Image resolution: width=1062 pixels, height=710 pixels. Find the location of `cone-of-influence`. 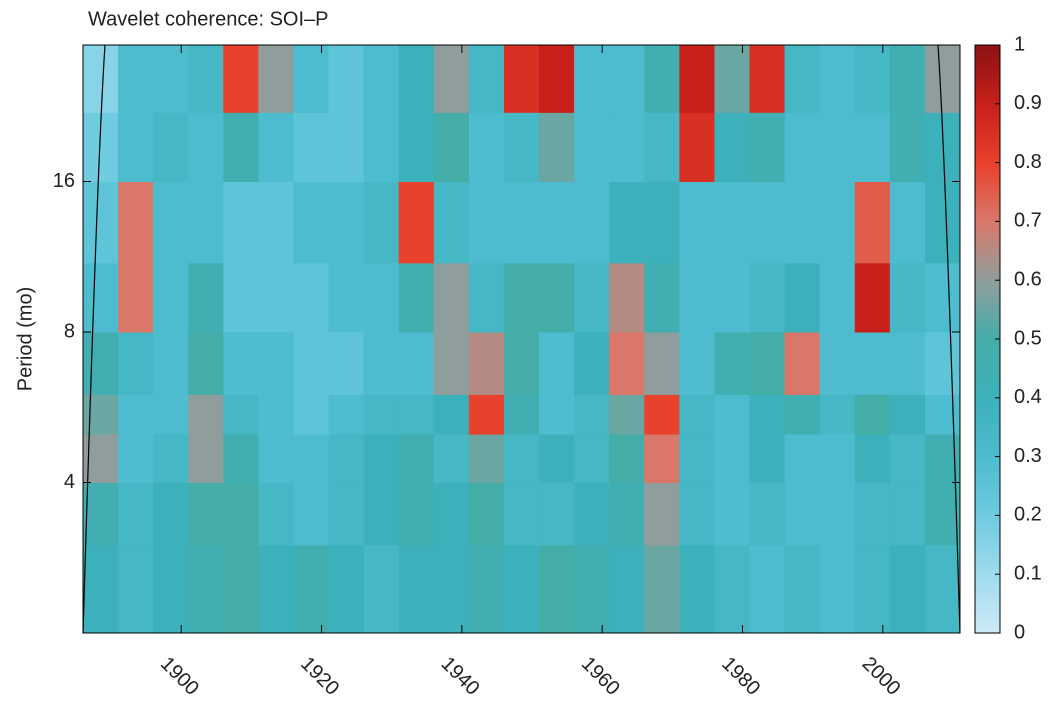

cone-of-influence is located at coordinates (94, 339).